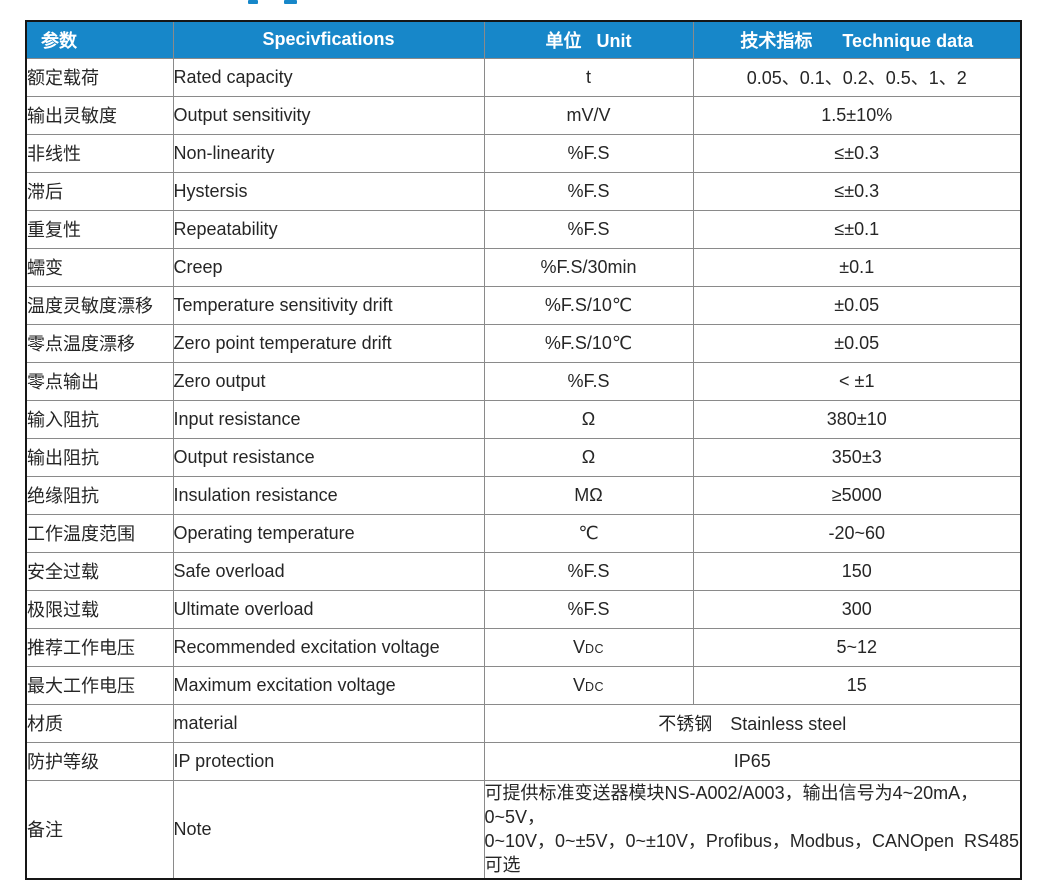  Describe the element at coordinates (328, 77) in the screenshot. I see `param-name-en: Rated capacity` at that location.